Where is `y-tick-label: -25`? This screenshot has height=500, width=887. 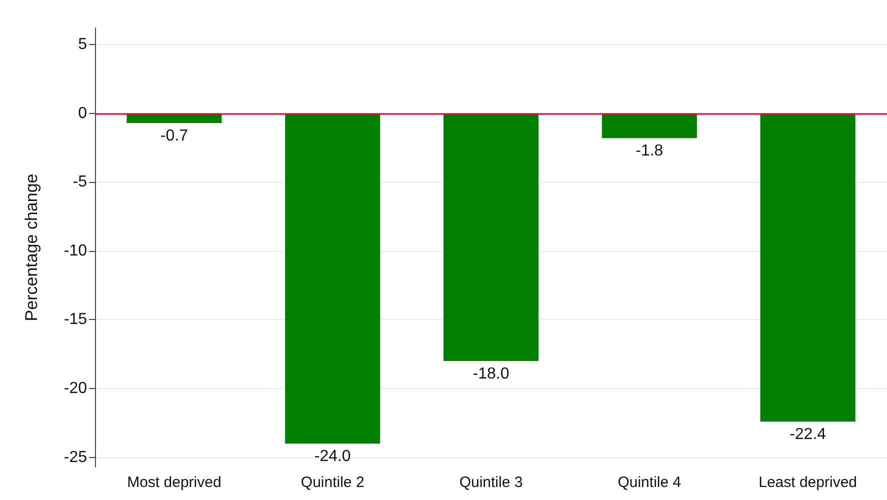 y-tick-label: -25 is located at coordinates (76, 457).